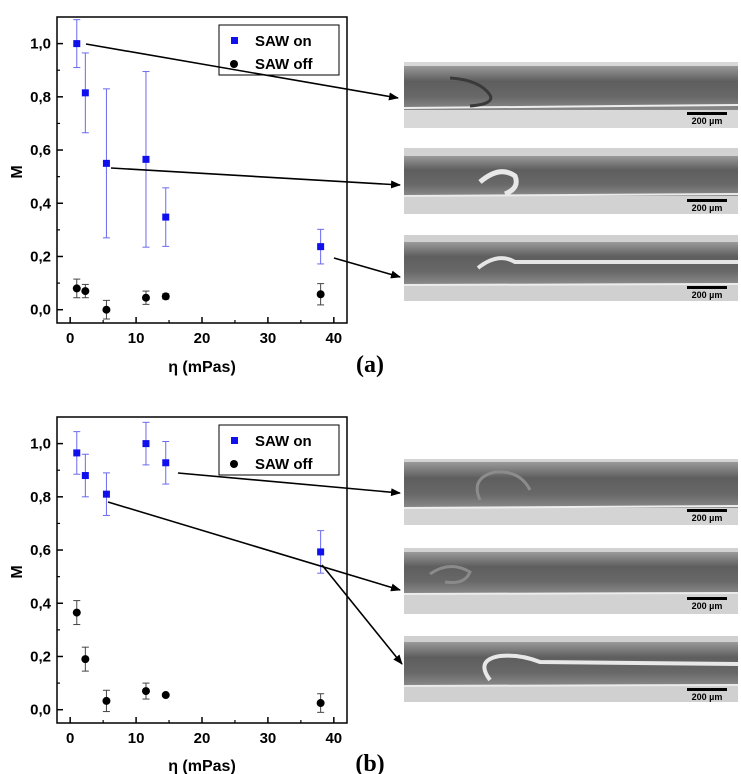 The image size is (741, 774). What do you see at coordinates (369, 762) in the screenshot?
I see `panel-label-b: (b)` at bounding box center [369, 762].